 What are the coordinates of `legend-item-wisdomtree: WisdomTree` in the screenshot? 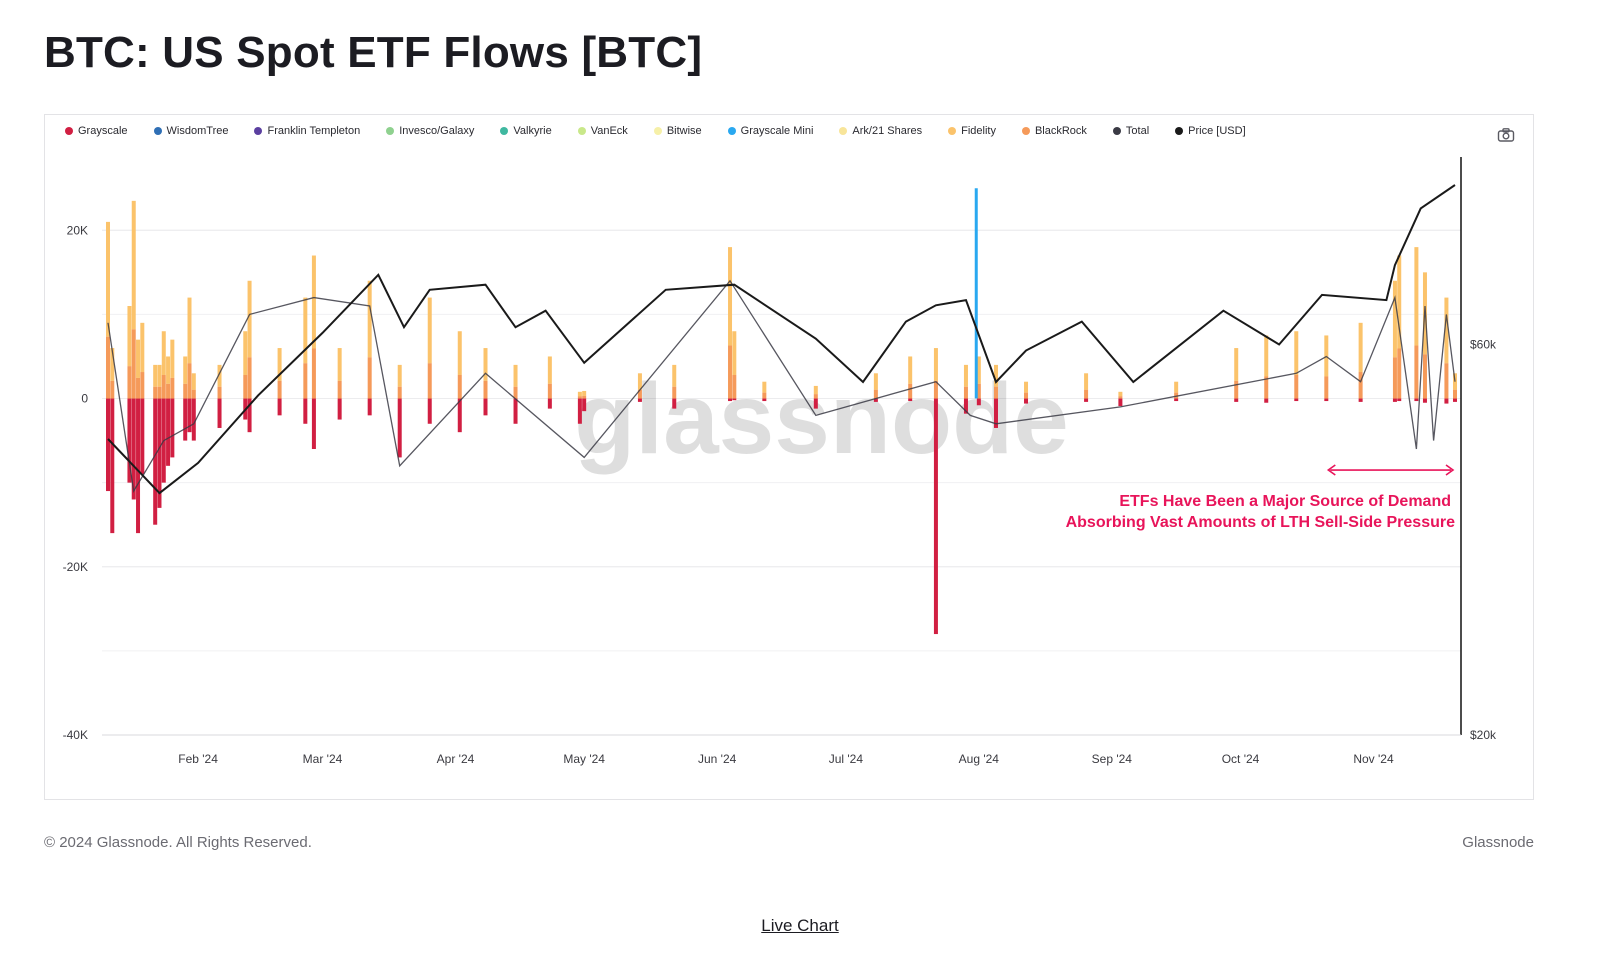 It's located at (191, 131).